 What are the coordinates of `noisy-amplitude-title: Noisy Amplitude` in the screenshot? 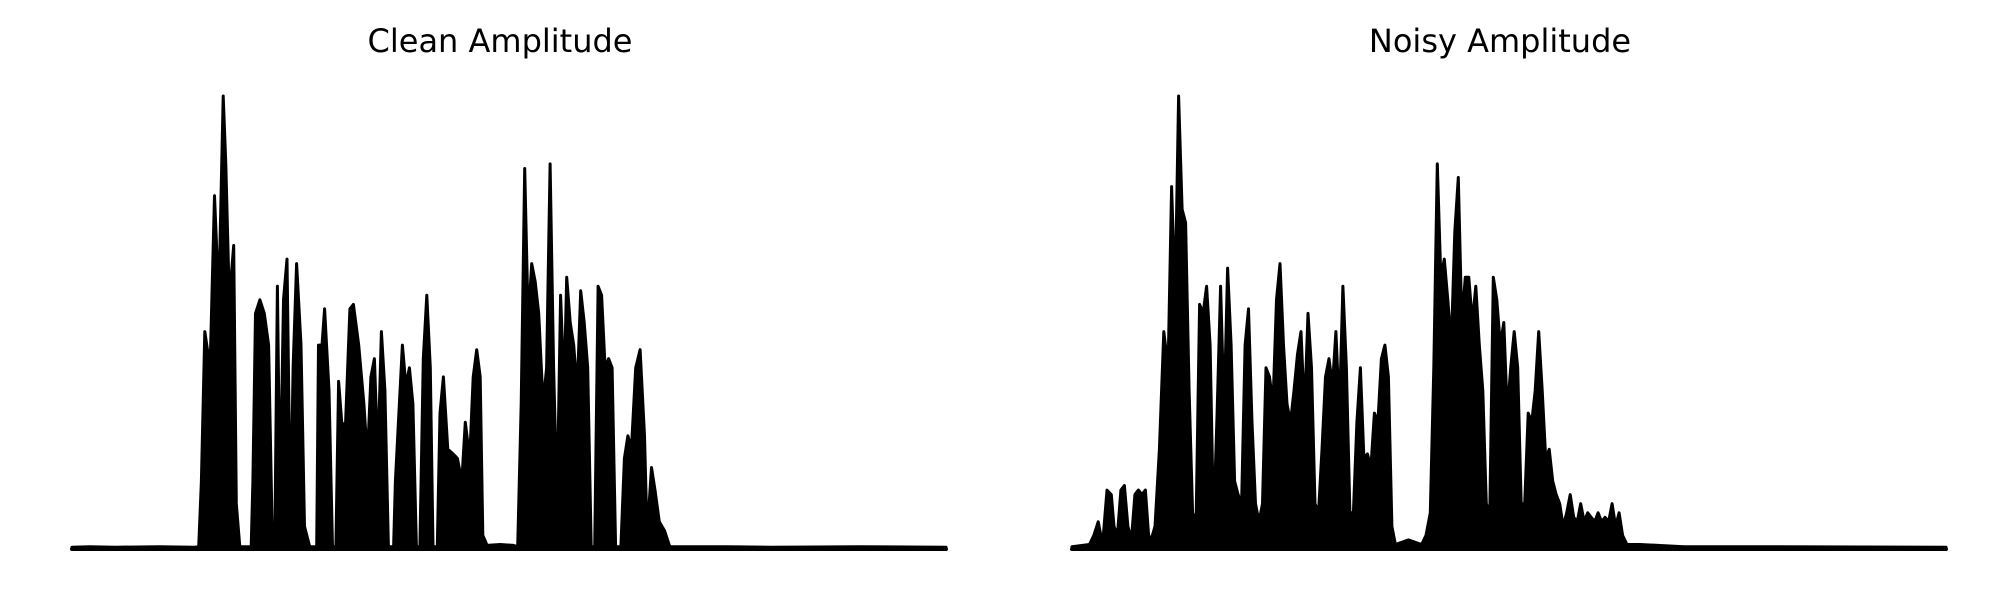 It's located at (1500, 41).